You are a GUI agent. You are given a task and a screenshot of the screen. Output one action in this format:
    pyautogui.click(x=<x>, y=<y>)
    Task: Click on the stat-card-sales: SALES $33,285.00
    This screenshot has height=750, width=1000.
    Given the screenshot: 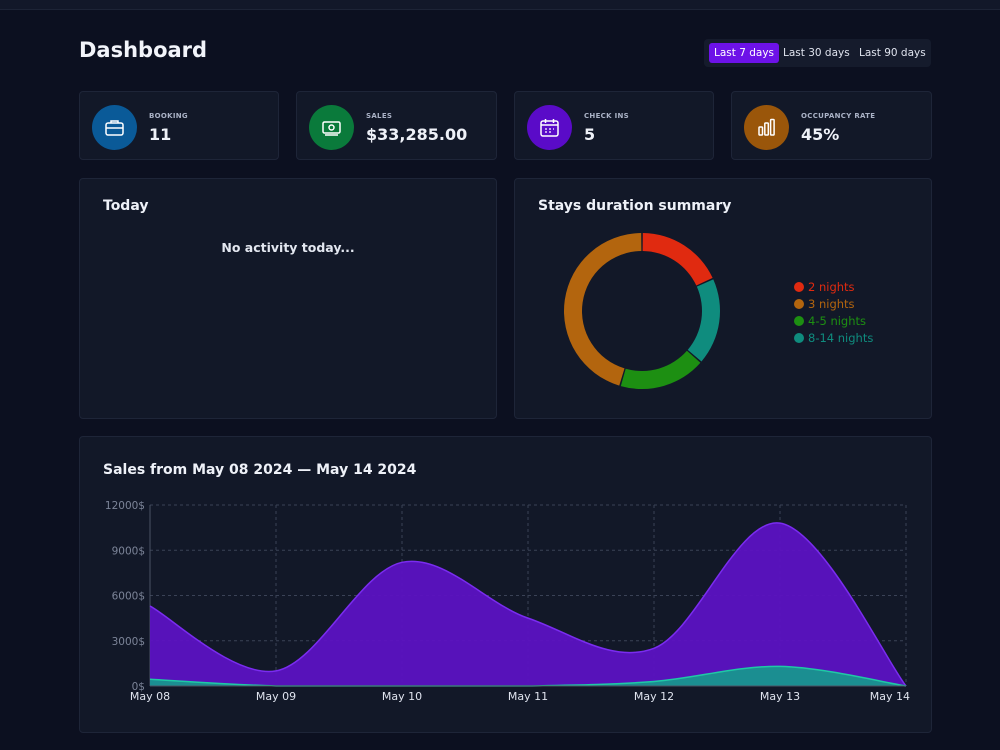 What is the action you would take?
    pyautogui.click(x=396, y=125)
    